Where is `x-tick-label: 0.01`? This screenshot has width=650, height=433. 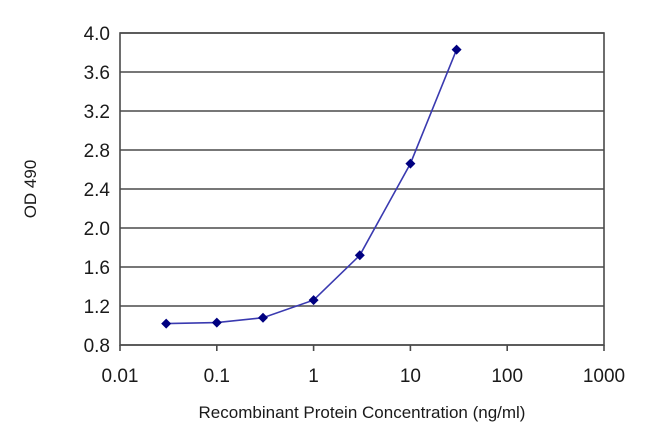
x-tick-label: 0.01 is located at coordinates (120, 376).